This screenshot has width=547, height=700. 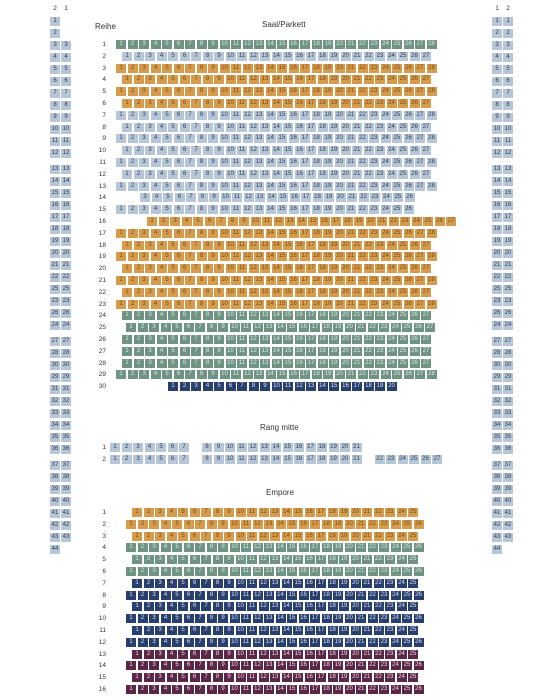 What do you see at coordinates (328, 68) in the screenshot?
I see `saal-seat: 19` at bounding box center [328, 68].